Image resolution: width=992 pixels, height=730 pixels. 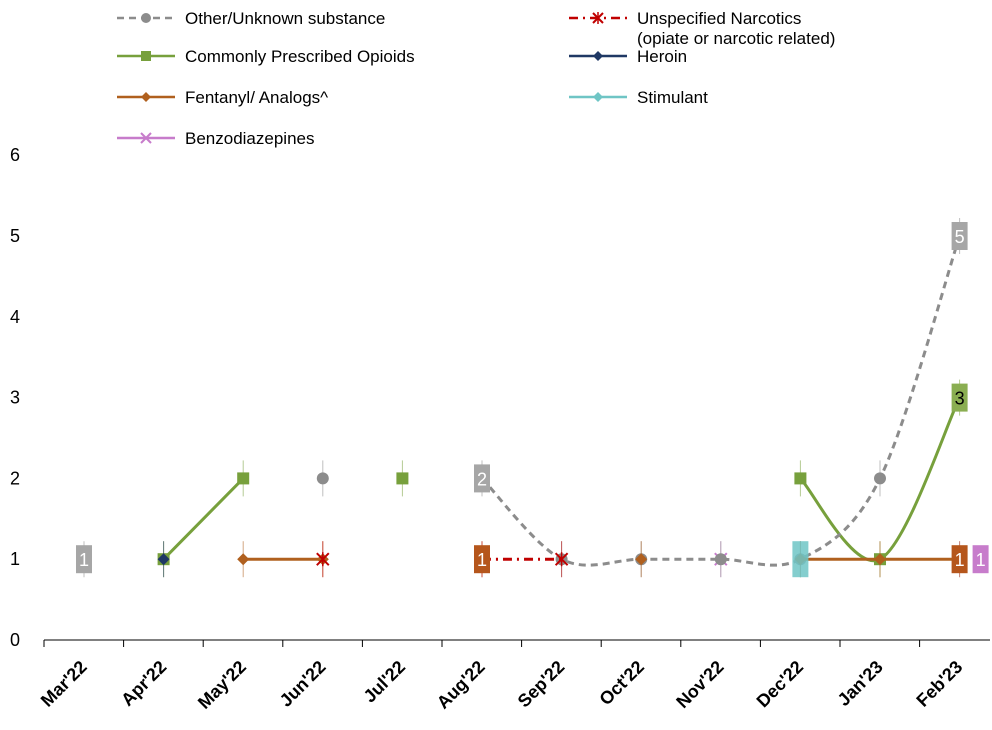 What do you see at coordinates (662, 56) in the screenshot?
I see `legend-label: Heroin` at bounding box center [662, 56].